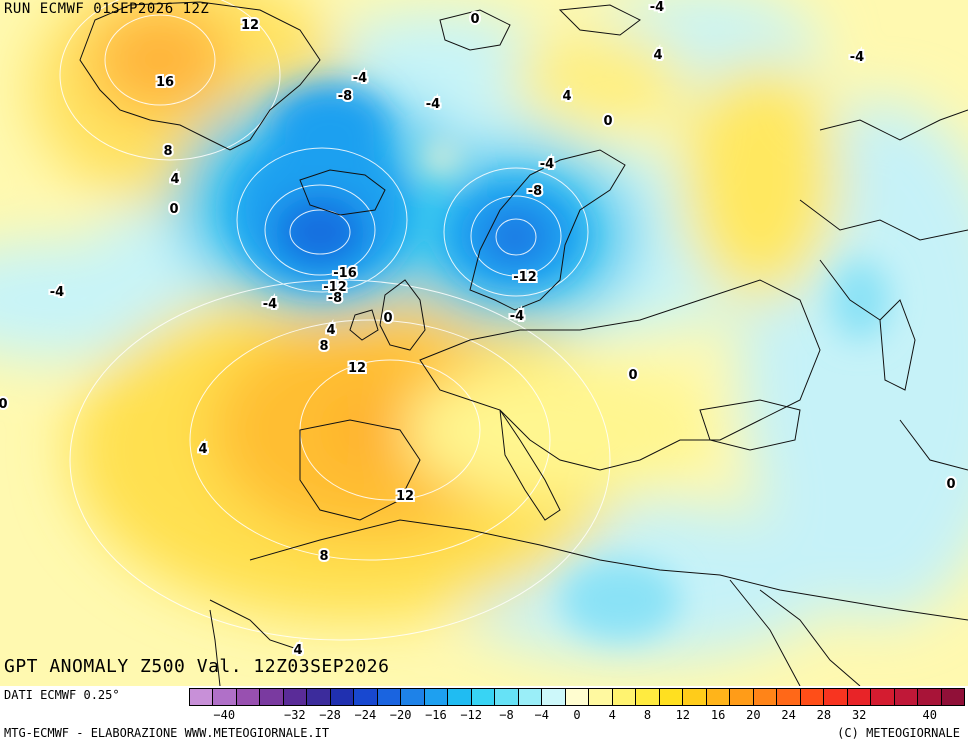 The image size is (968, 745). I want to click on scale-tick-label: −8, so click(506, 715).